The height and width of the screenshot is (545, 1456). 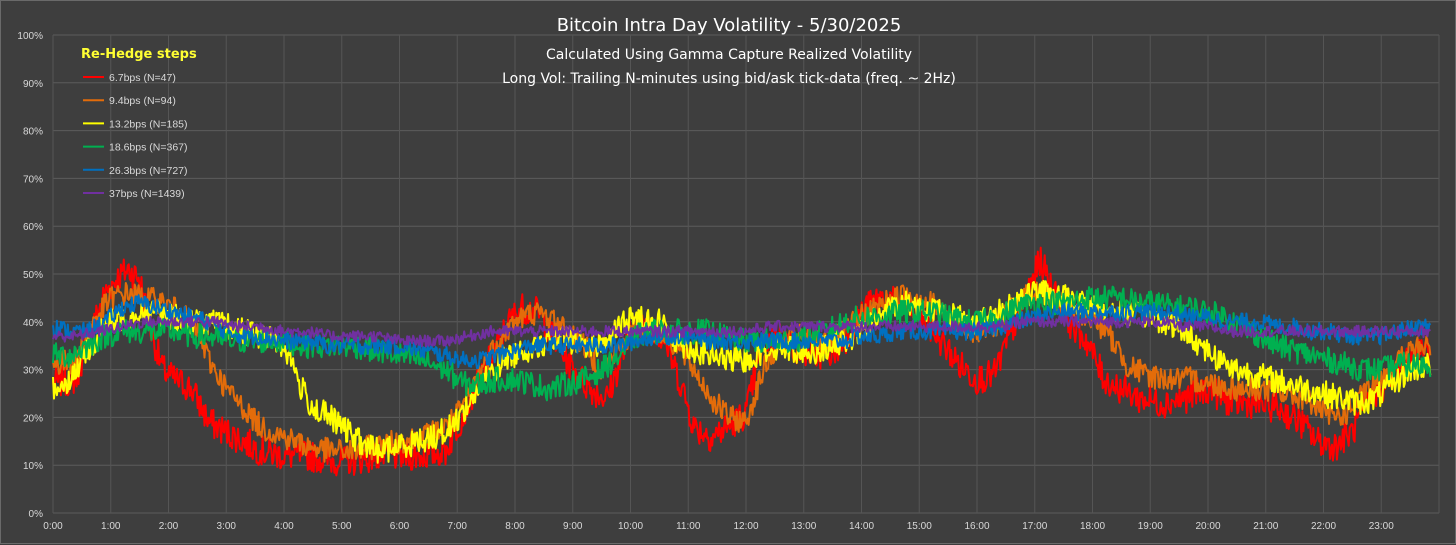 I want to click on x-tick-label: 5:00, so click(x=342, y=526).